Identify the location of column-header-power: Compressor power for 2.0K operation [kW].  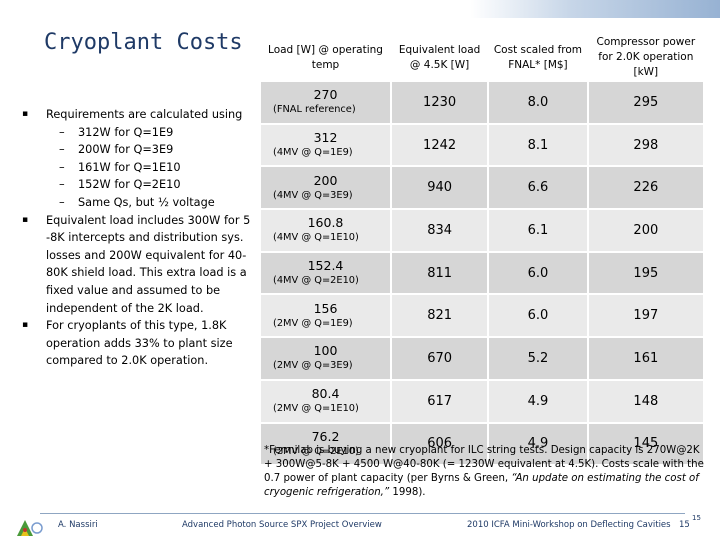
(644, 58).